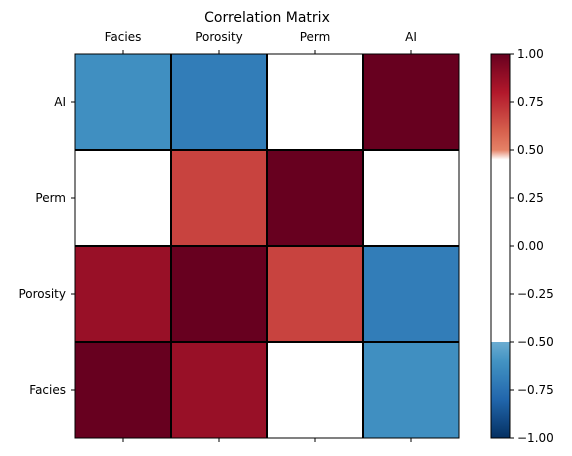  What do you see at coordinates (530, 102) in the screenshot?
I see `colorbar-tick-label: 0.75` at bounding box center [530, 102].